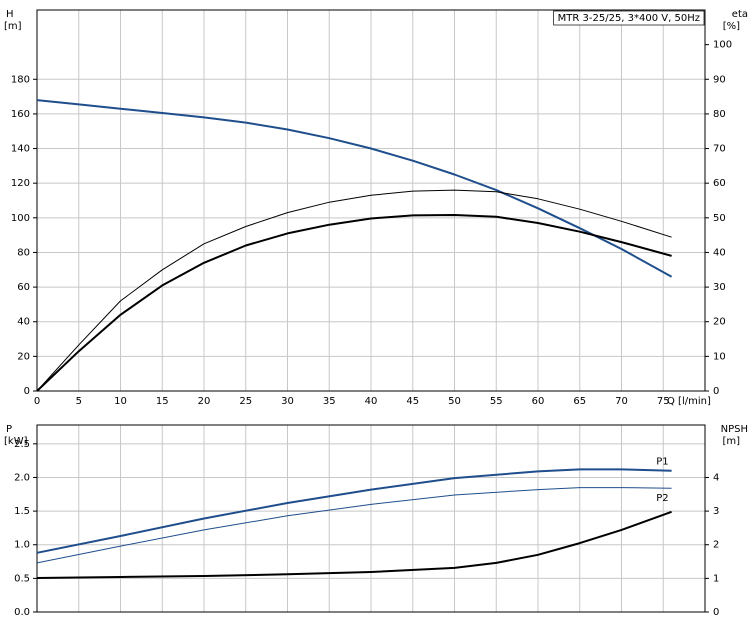 This screenshot has height=627, width=753. Describe the element at coordinates (621, 401) in the screenshot. I see `x-tick-label: 70` at that location.